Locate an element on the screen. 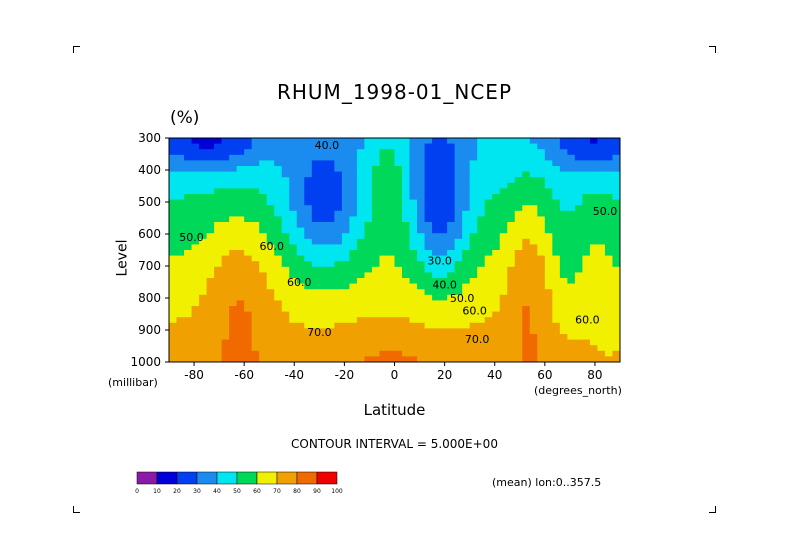 The width and height of the screenshot is (789, 558). contour-interval-note: CONTOUR INTERVAL = 5.000E+00 is located at coordinates (394, 444).